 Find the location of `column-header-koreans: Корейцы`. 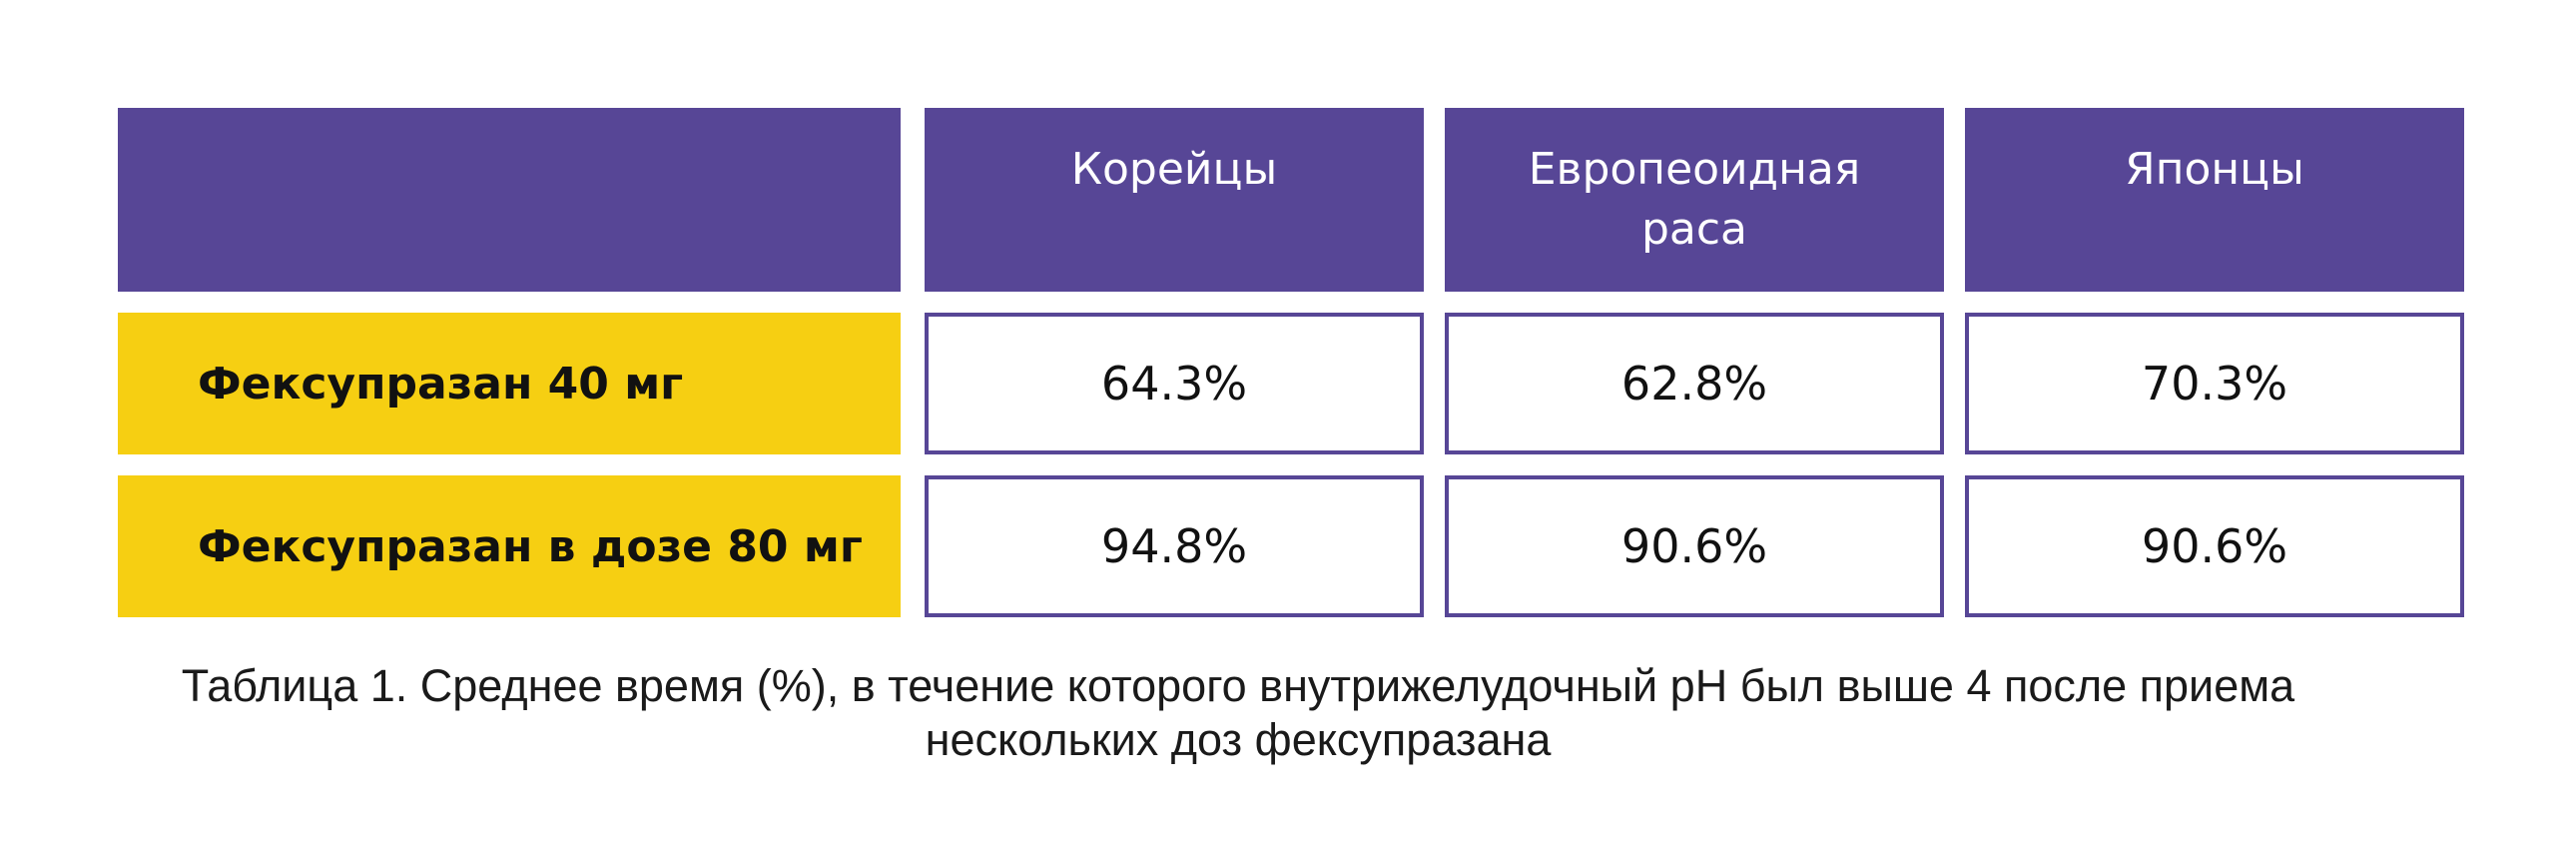

column-header-koreans: Корейцы is located at coordinates (1174, 200).